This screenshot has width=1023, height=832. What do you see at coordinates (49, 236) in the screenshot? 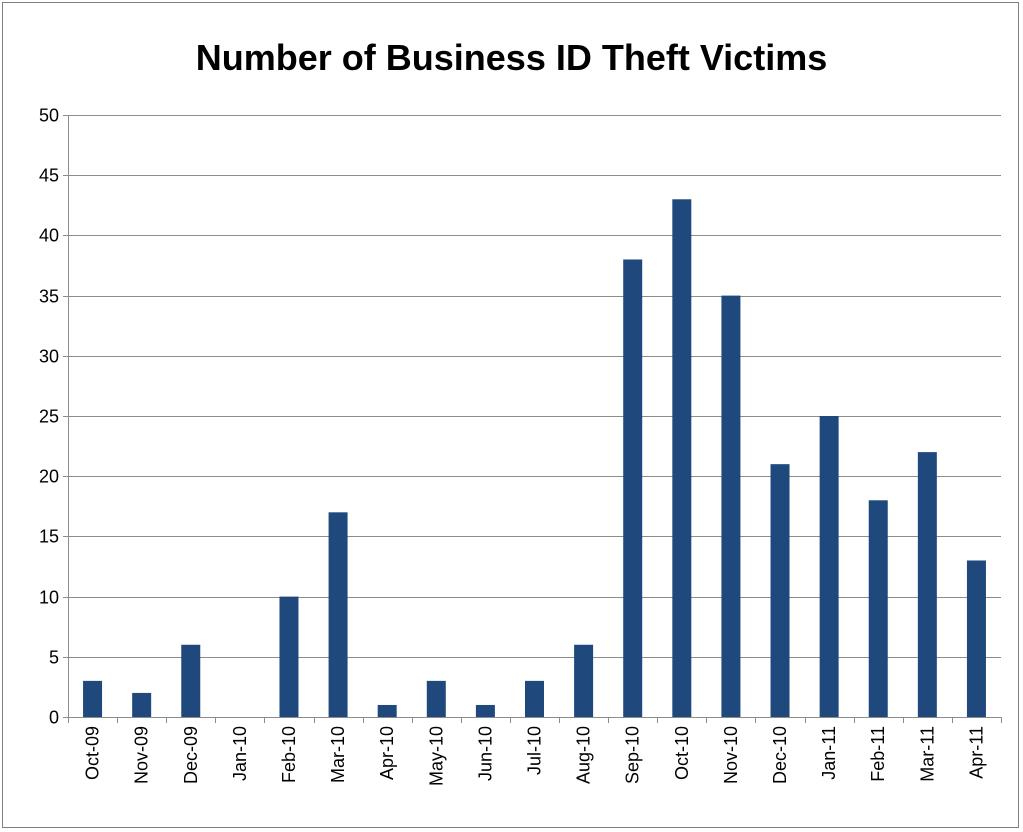
I see `y-tick-label: 40` at bounding box center [49, 236].